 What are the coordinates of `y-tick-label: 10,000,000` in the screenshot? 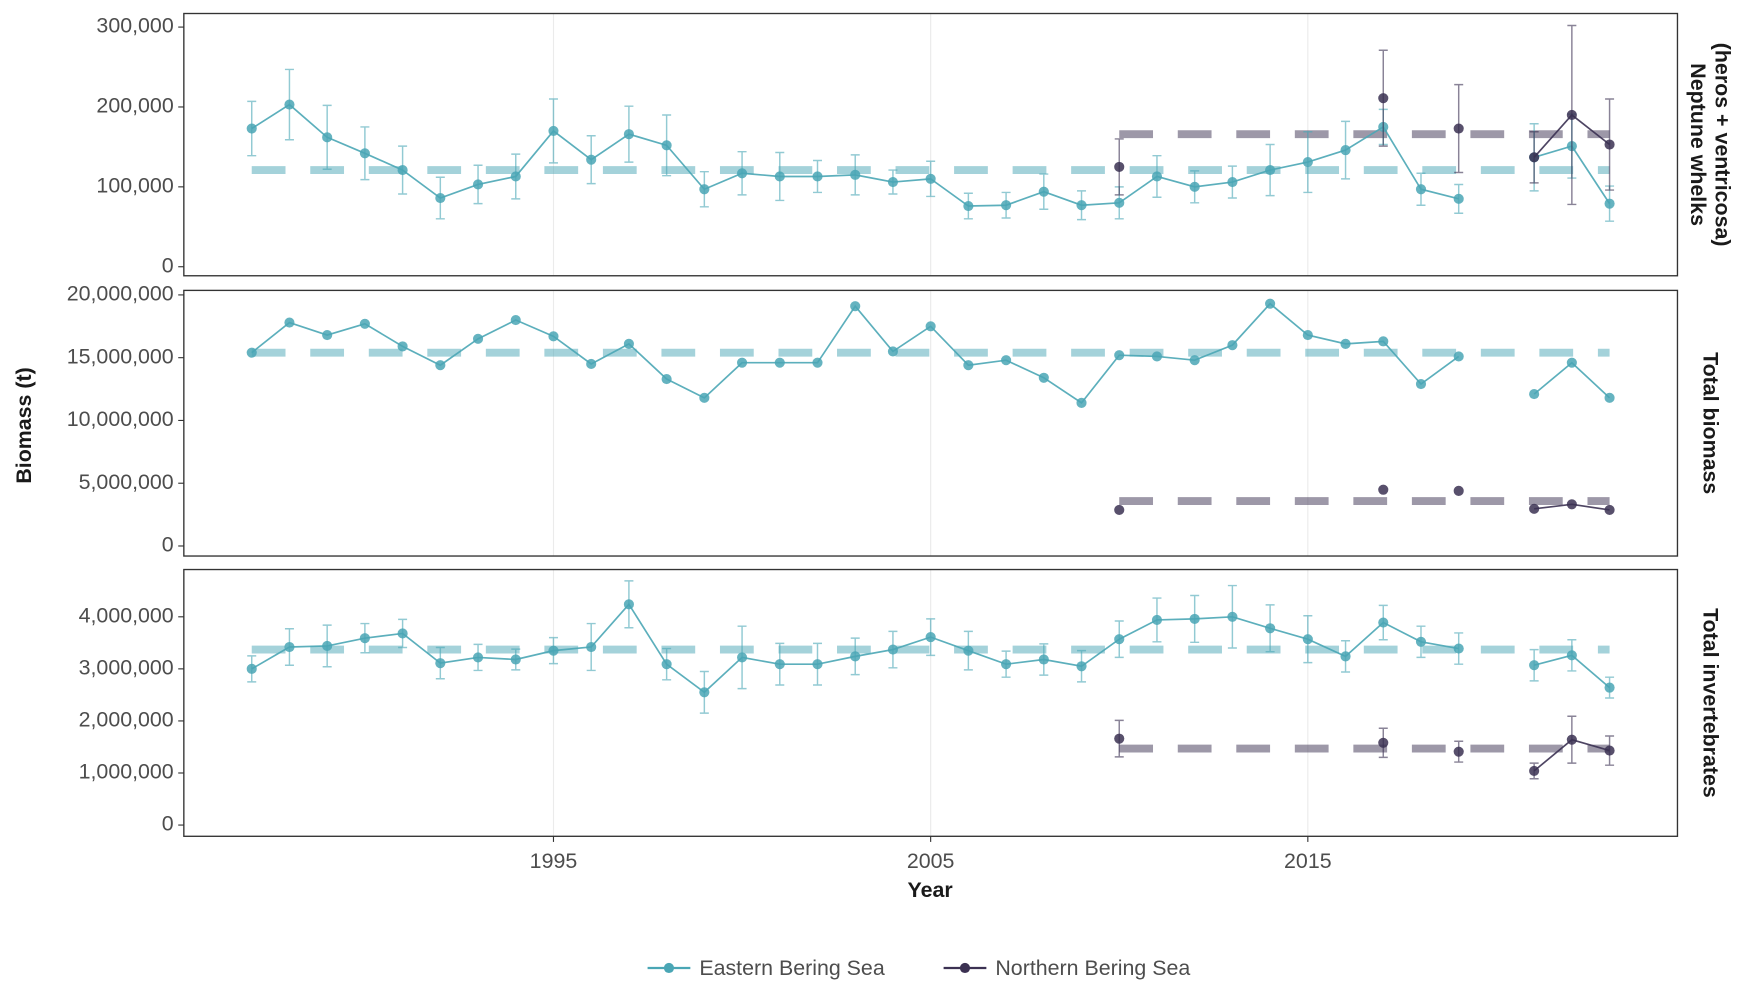 It's located at (120, 419).